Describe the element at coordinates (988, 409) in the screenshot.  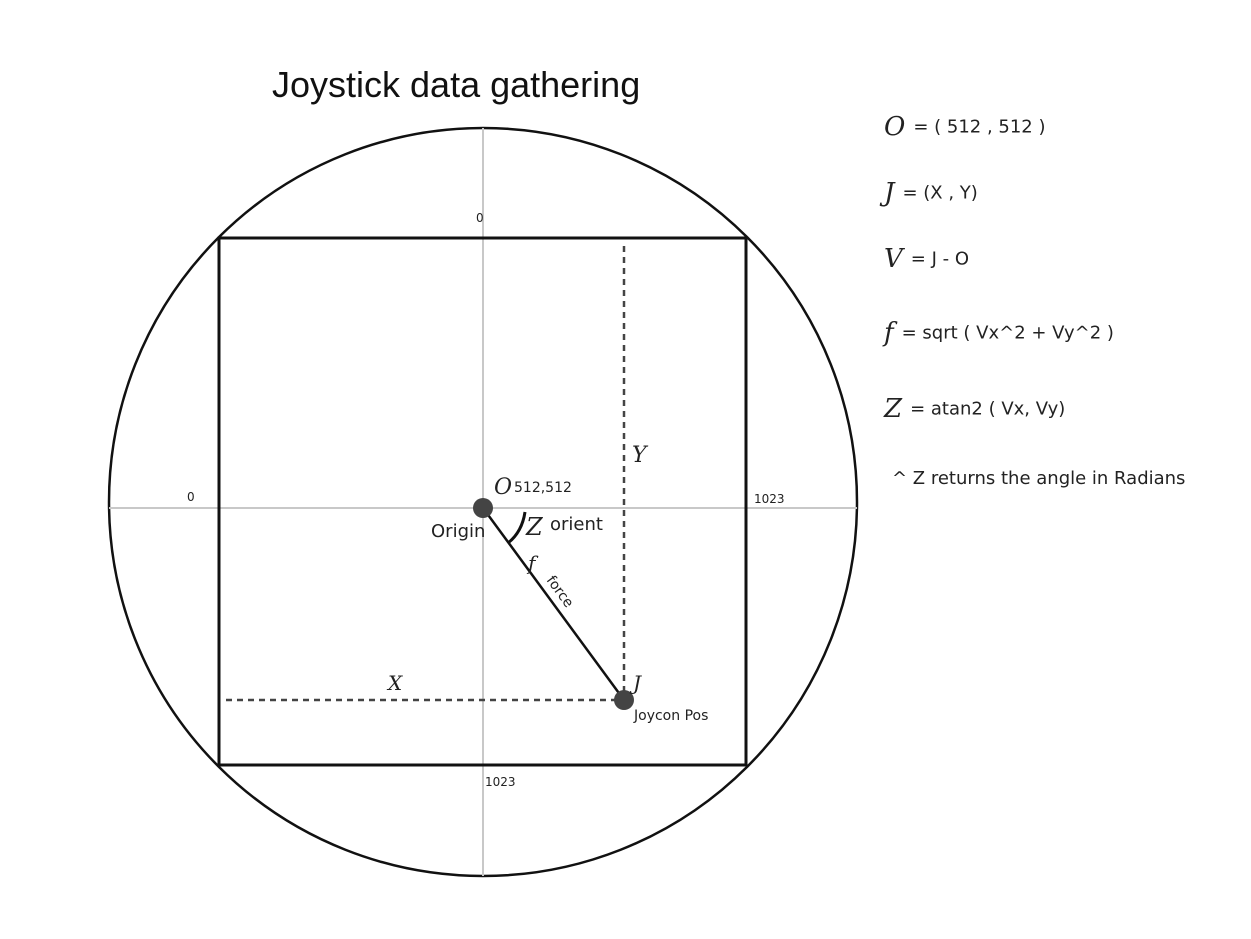
I see `equation-rhs: = atan2 ( Vx, Vy)` at that location.